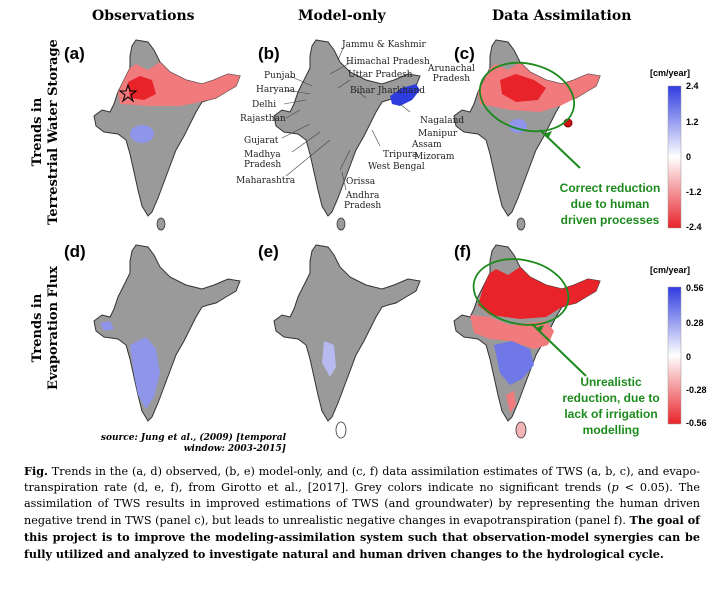  What do you see at coordinates (142, 134) in the screenshot?
I see `tws-increase-a` at bounding box center [142, 134].